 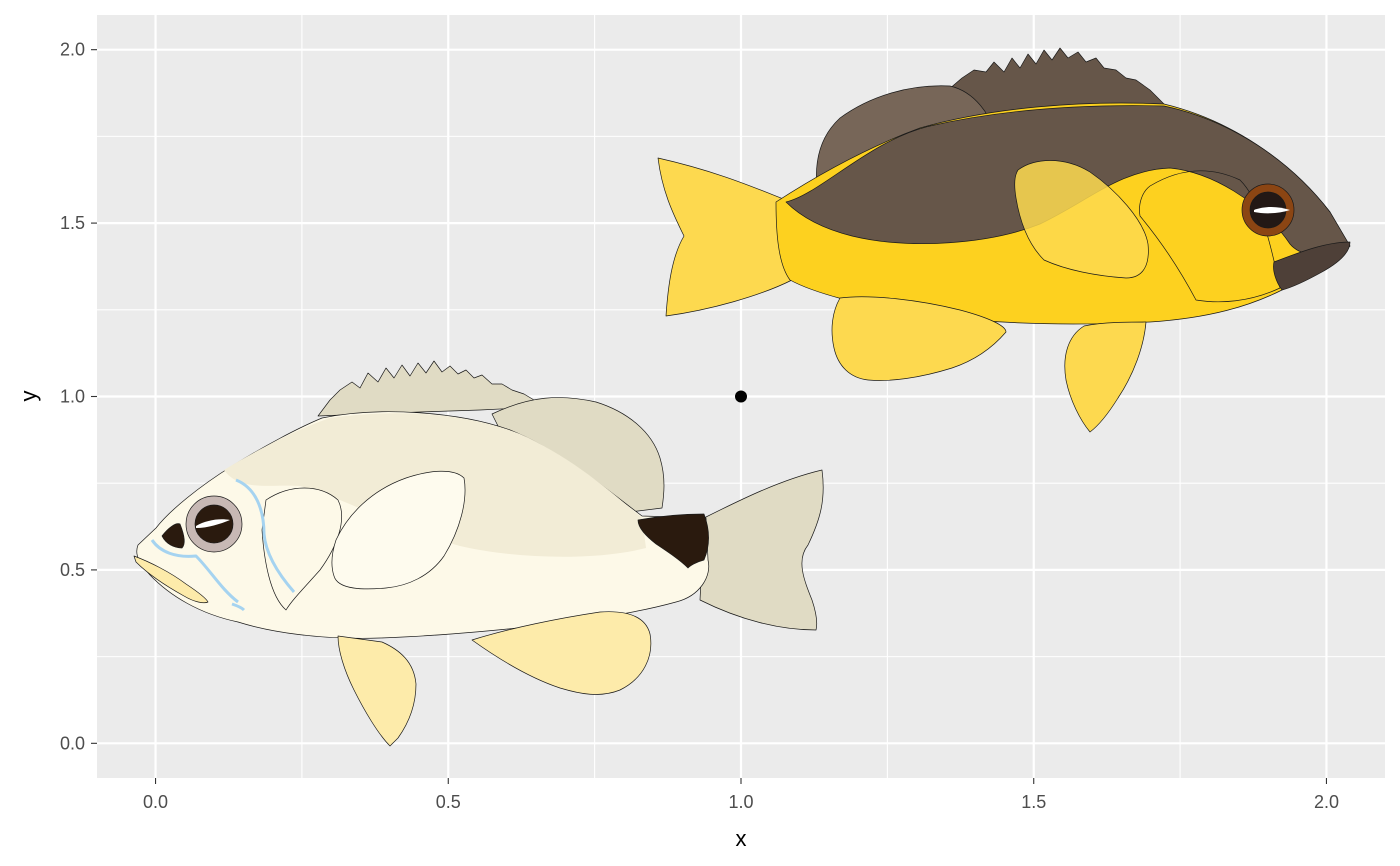 I want to click on y-axis: 0.0 0.5 1.0 1.5 2.0, so click(x=78, y=396).